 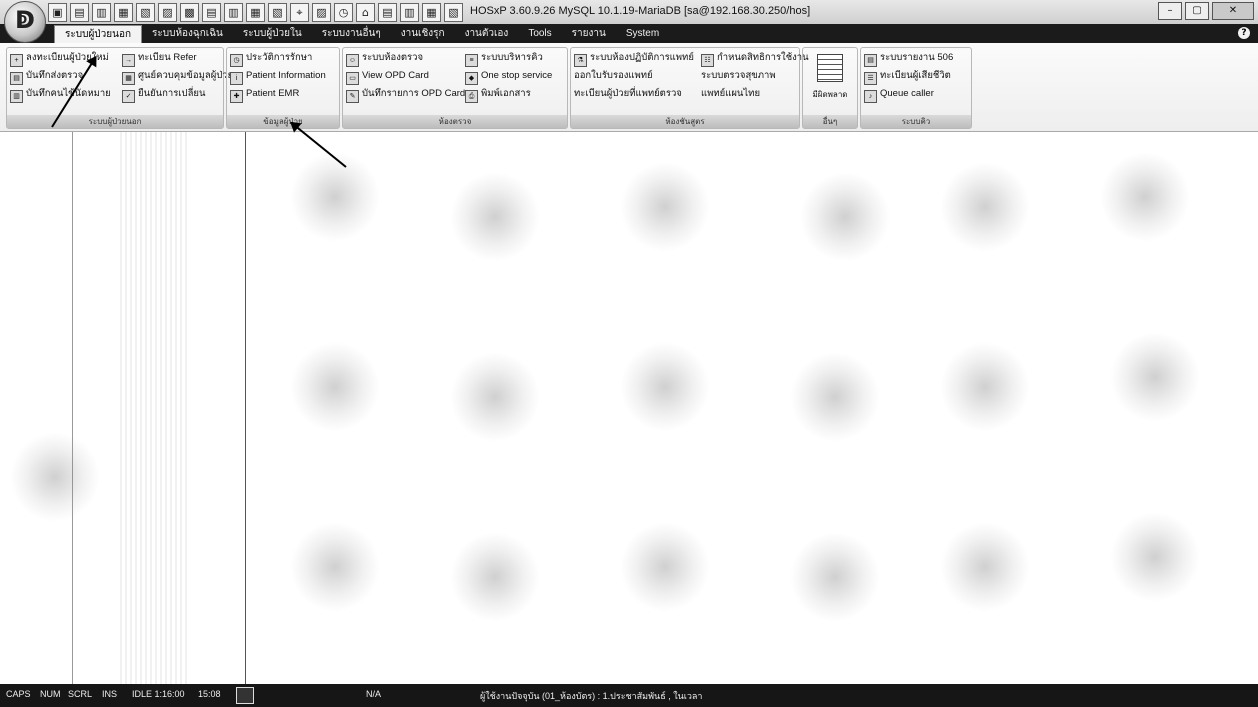 I want to click on ribbon-group-other: มีผิดพลาด อื่นๆ, so click(x=830, y=88).